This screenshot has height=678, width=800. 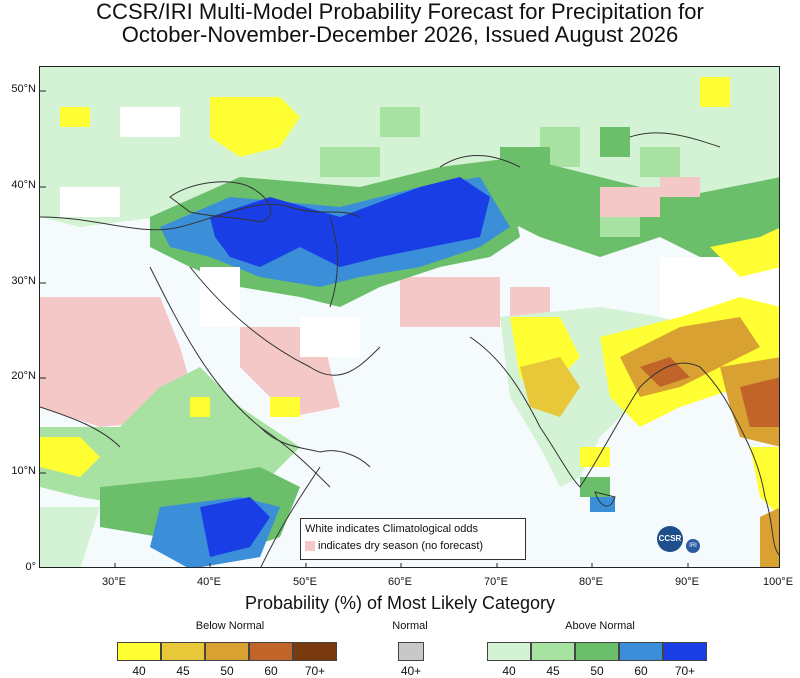 What do you see at coordinates (685, 671) in the screenshot?
I see `above-tick-70: 70+` at bounding box center [685, 671].